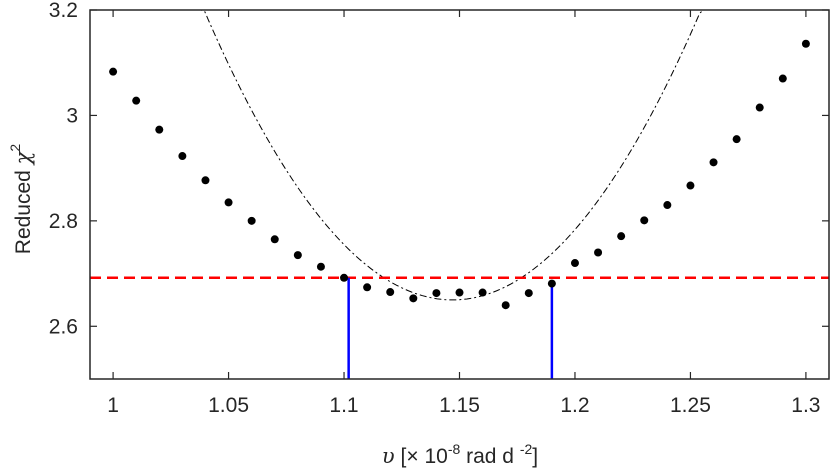  I want to click on x-tick-label: 1.05, so click(228, 405).